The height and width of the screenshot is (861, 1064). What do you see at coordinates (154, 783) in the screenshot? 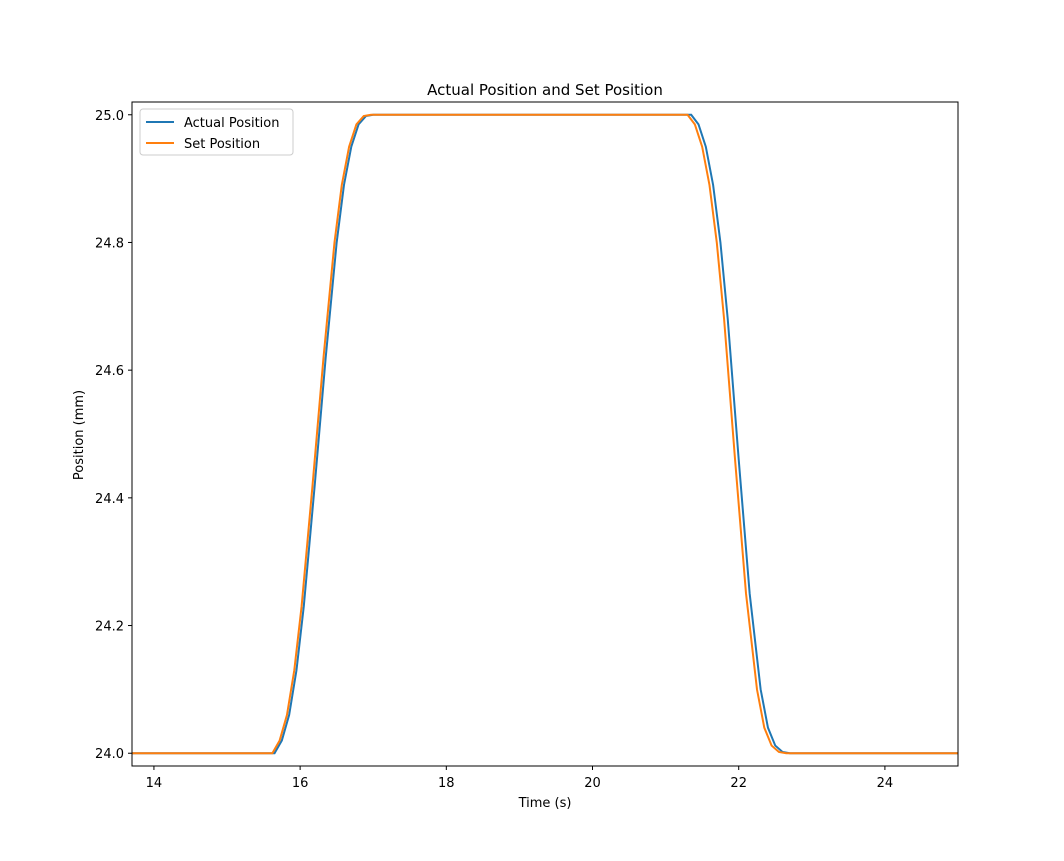
I see `x-tick-label: 14` at bounding box center [154, 783].